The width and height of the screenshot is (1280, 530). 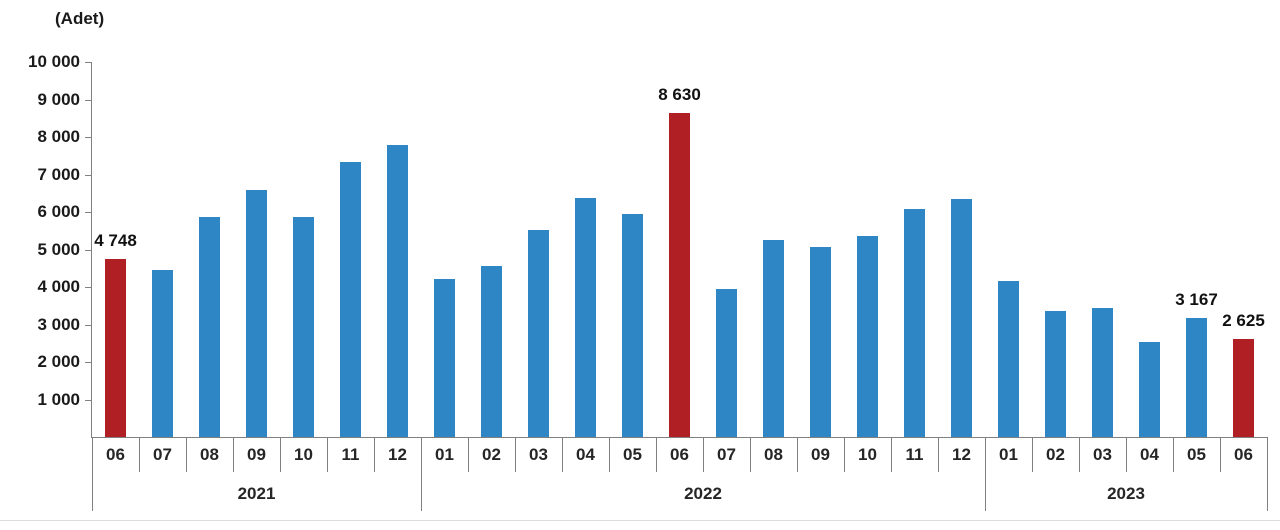 What do you see at coordinates (58, 174) in the screenshot?
I see `y-tick-label: 7 000` at bounding box center [58, 174].